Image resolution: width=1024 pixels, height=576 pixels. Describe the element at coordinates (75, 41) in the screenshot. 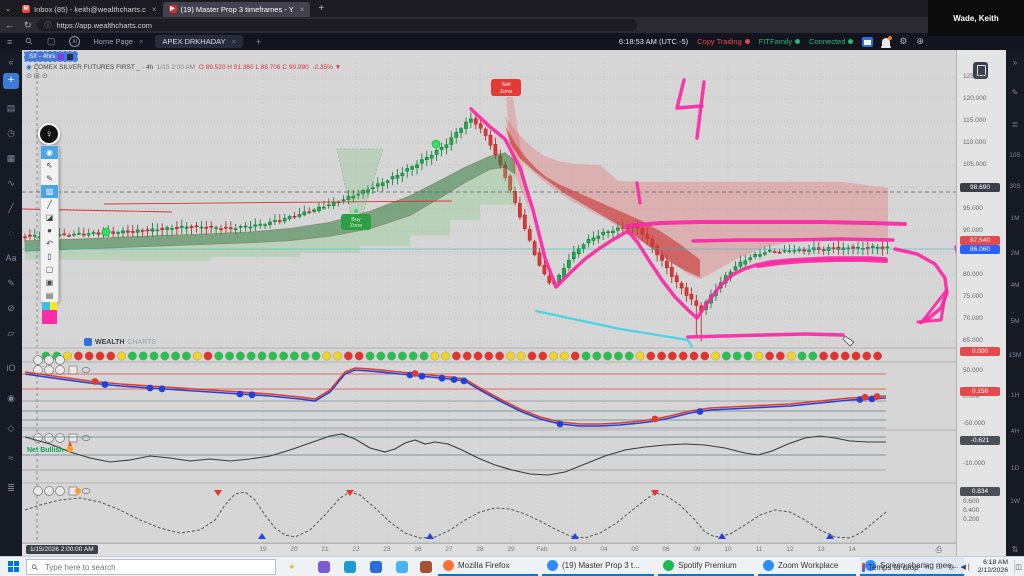

I see `ai-icon: AI` at that location.